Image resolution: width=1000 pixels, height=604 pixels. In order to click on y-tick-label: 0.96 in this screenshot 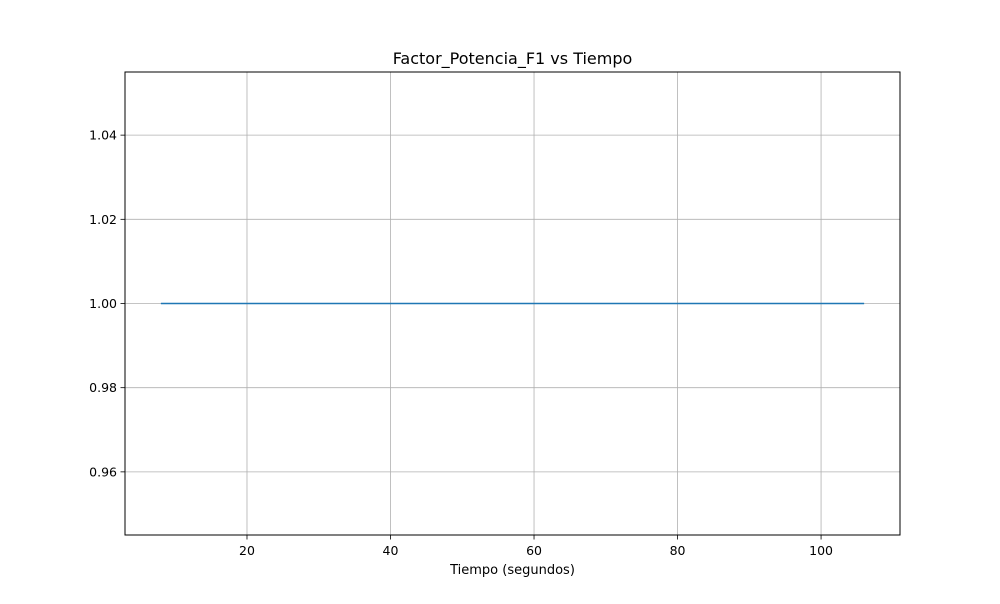, I will do `click(103, 471)`.